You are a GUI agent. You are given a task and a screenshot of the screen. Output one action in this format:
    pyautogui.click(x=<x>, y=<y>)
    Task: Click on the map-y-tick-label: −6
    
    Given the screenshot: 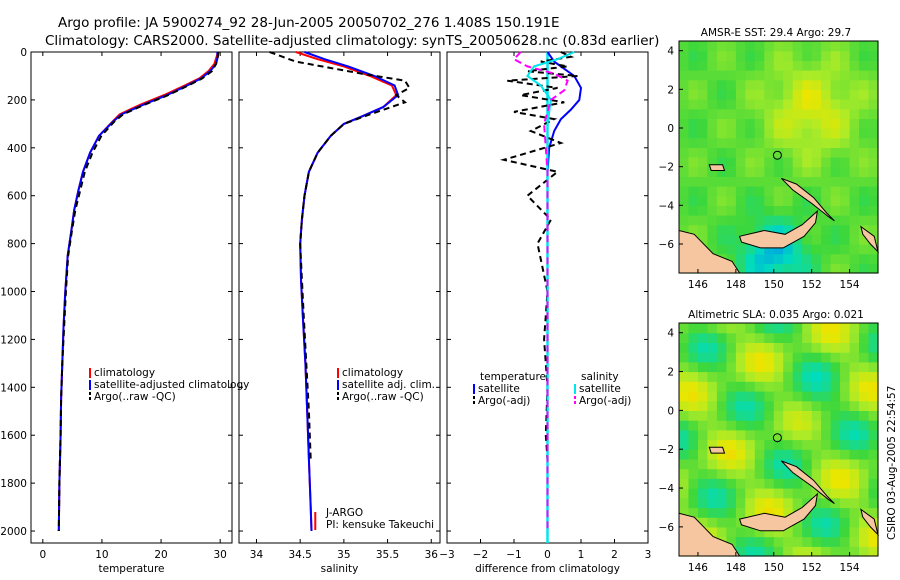 What is the action you would take?
    pyautogui.click(x=667, y=528)
    